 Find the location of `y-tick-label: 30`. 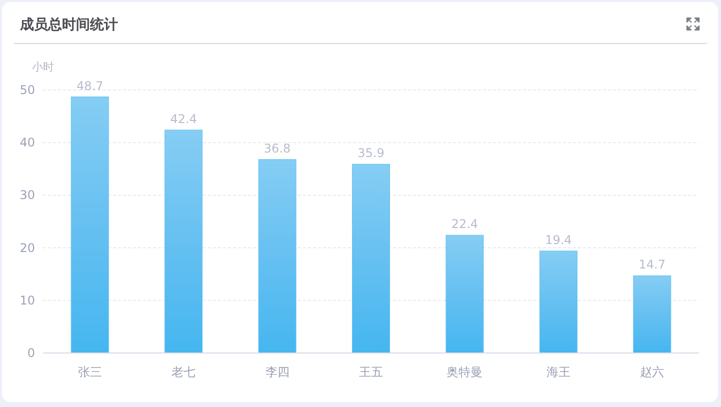

y-tick-label: 30 is located at coordinates (27, 195).